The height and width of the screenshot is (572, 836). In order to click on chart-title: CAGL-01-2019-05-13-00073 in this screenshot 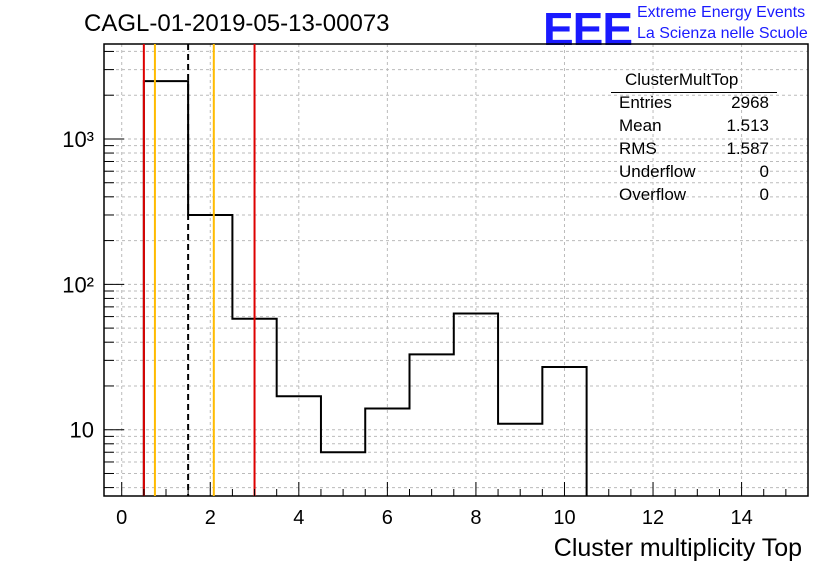, I will do `click(237, 23)`.